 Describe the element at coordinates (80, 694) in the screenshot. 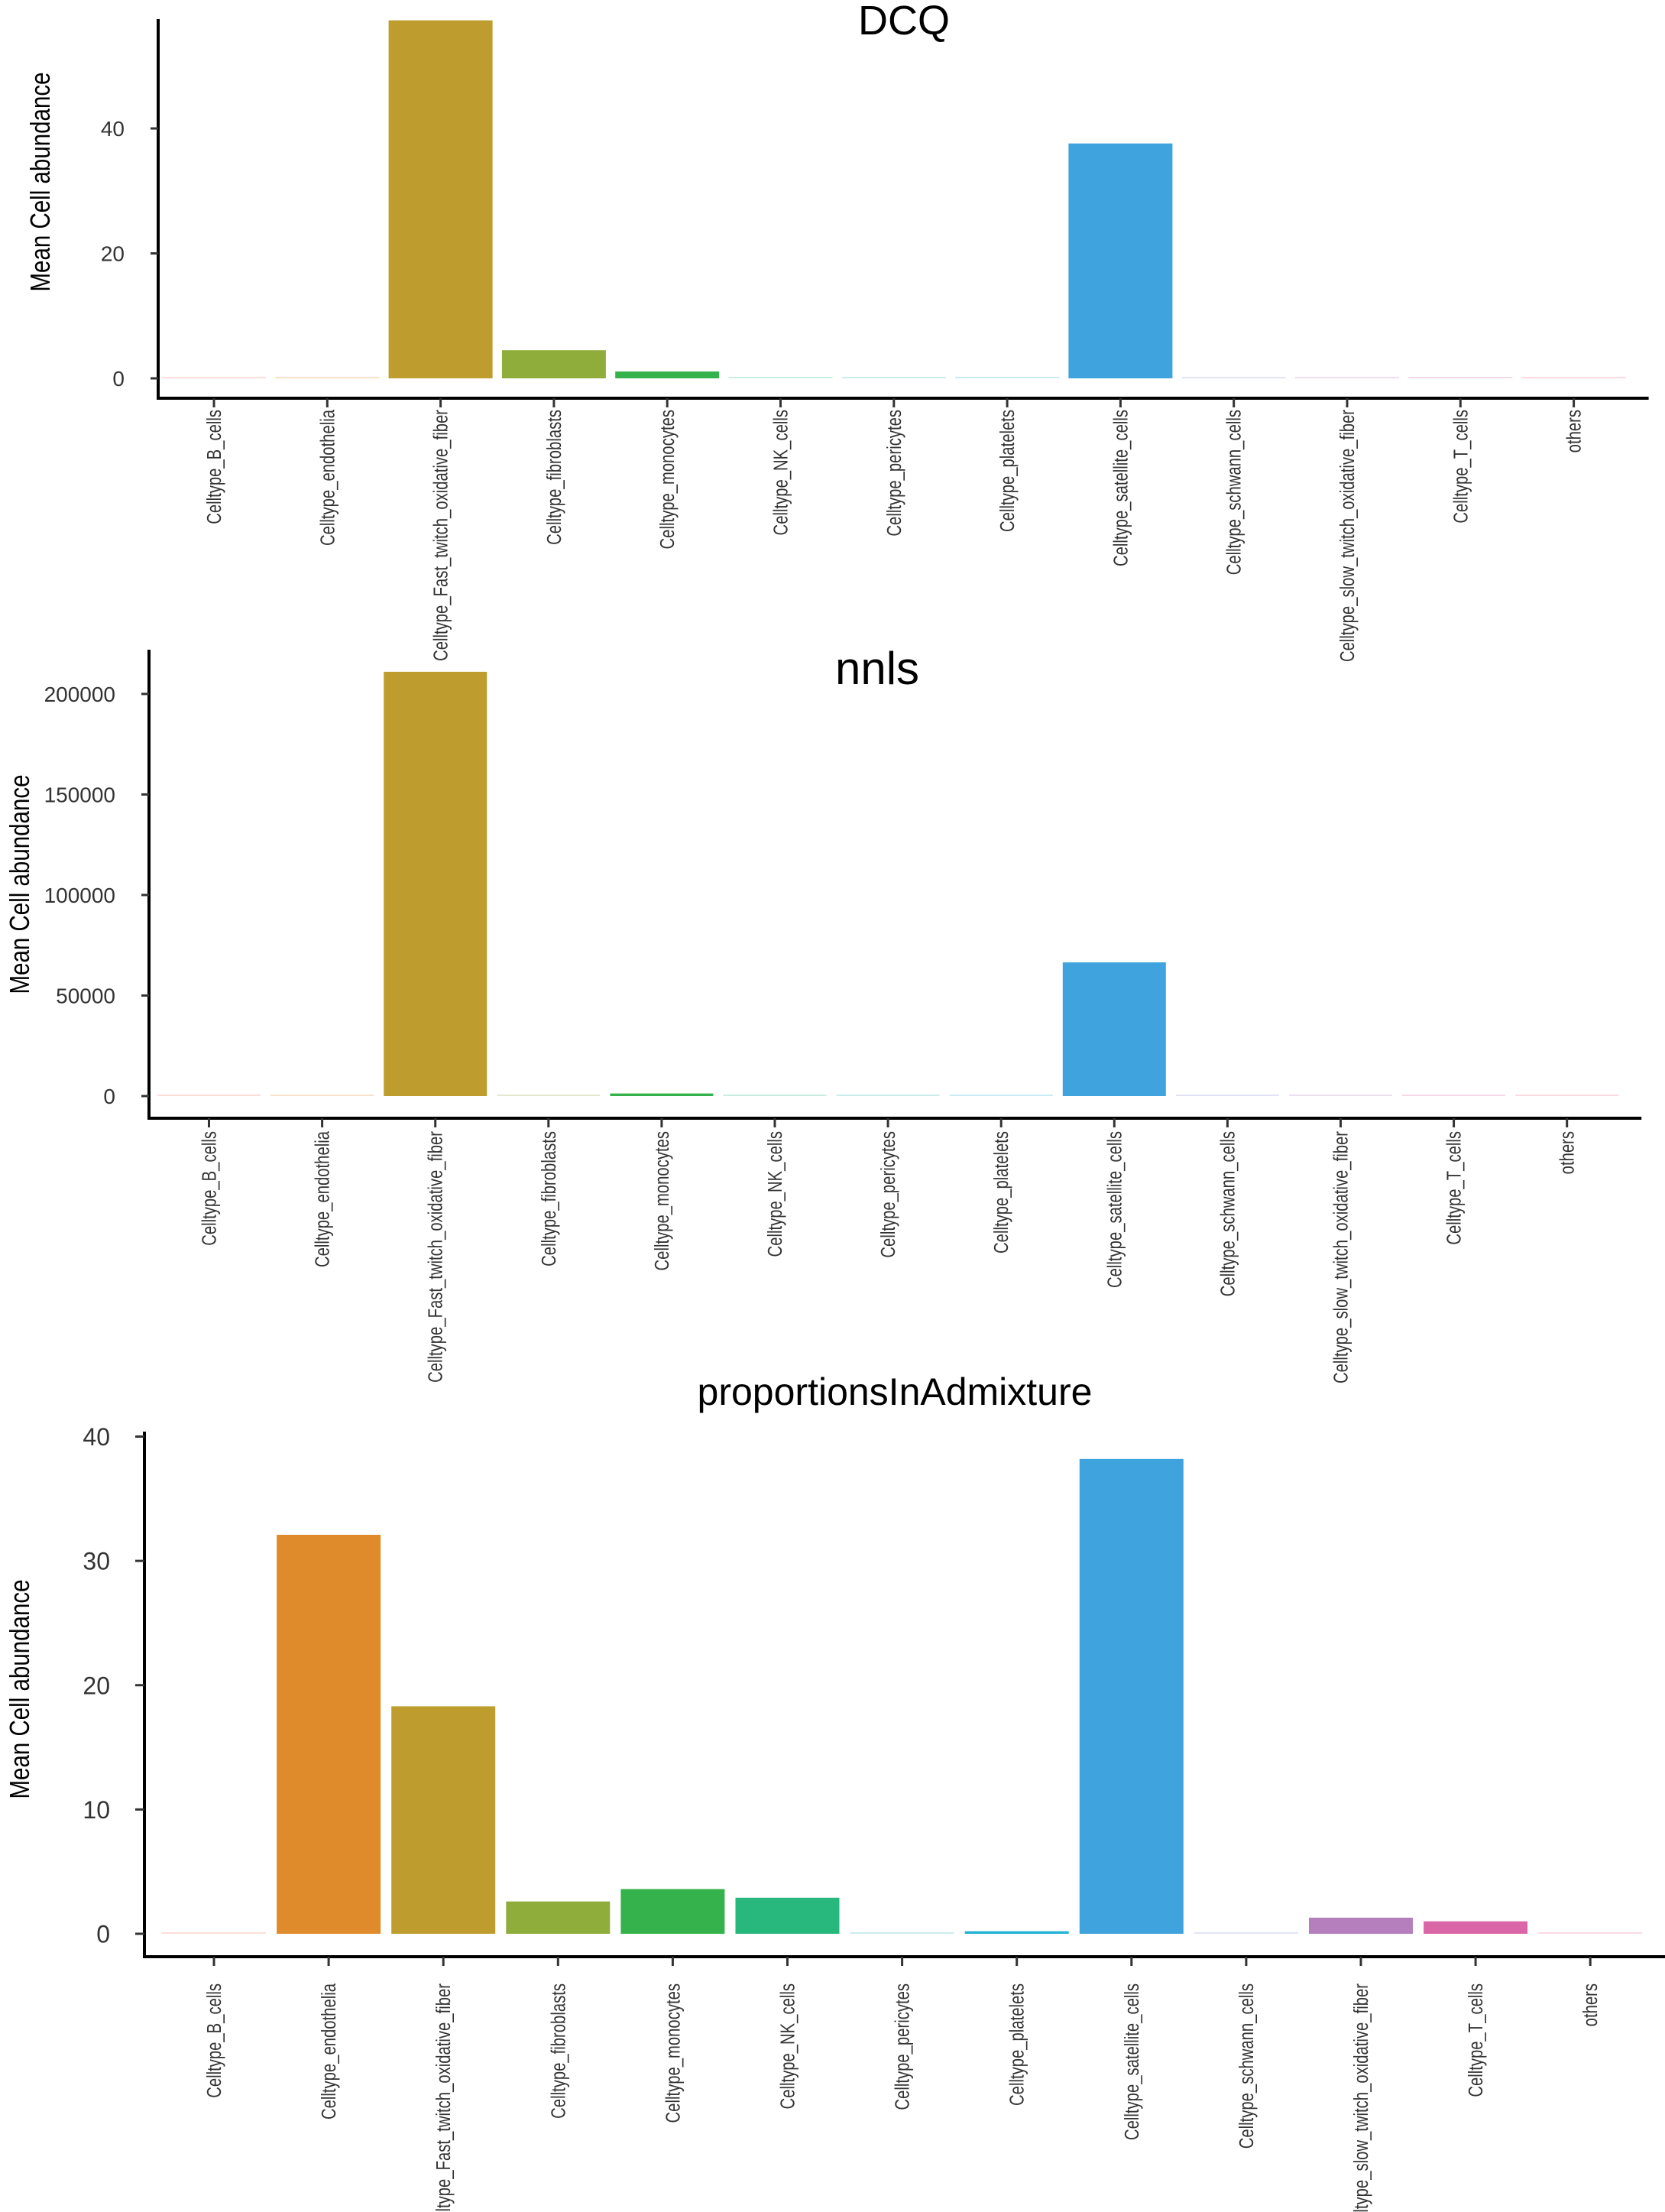

I see `y-tick-label: 200000` at that location.